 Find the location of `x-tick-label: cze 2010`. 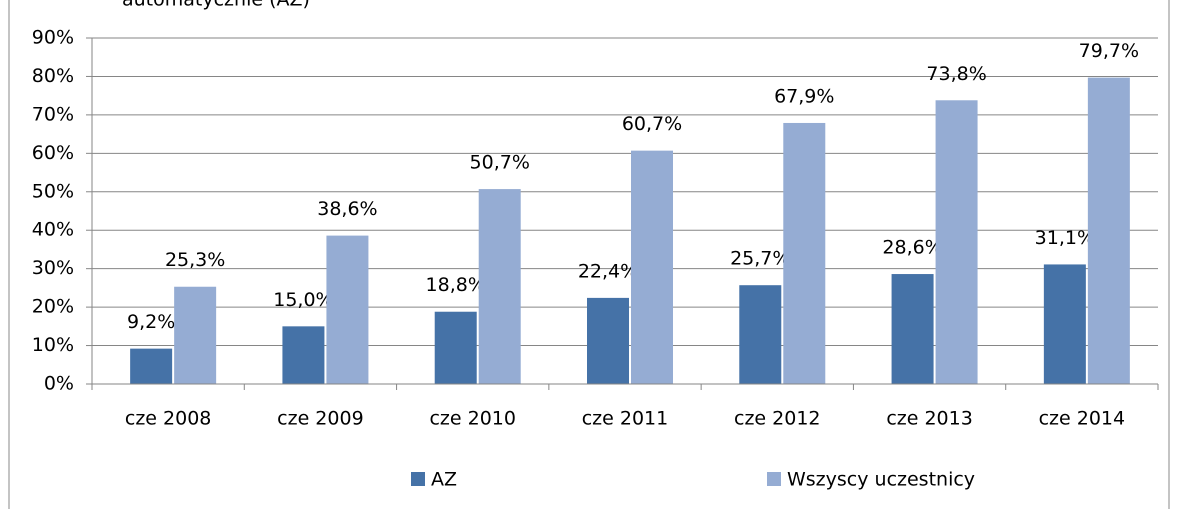

x-tick-label: cze 2010 is located at coordinates (472, 419).